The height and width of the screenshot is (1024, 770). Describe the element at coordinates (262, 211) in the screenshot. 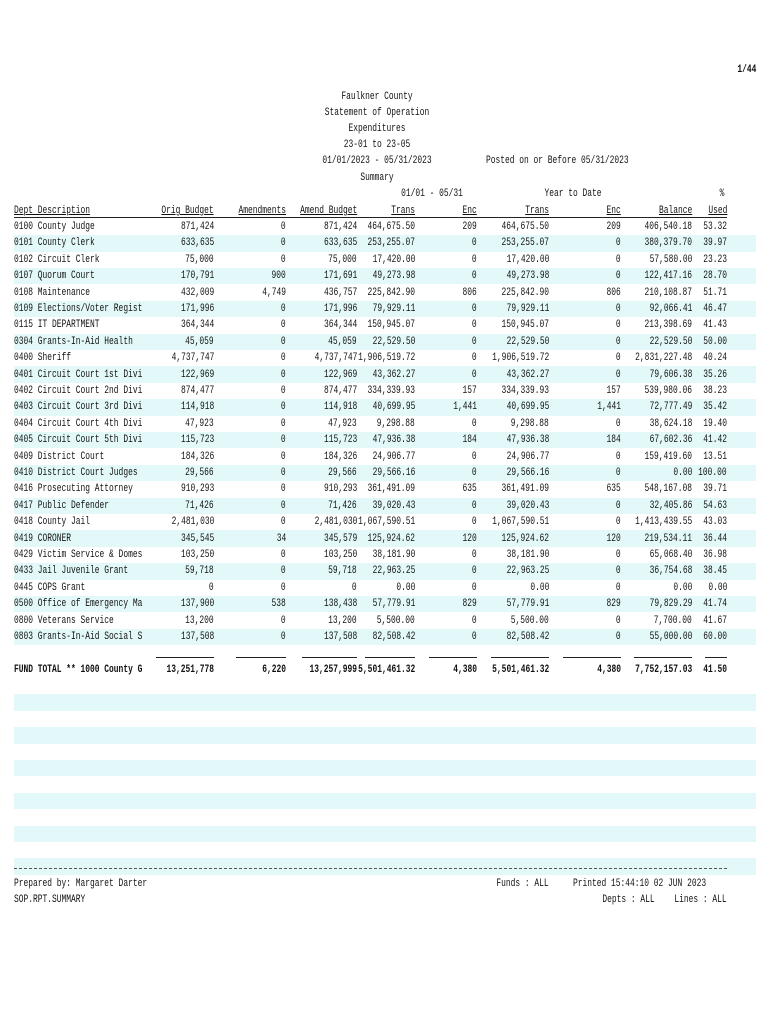

I see `column-header: Amendments` at that location.